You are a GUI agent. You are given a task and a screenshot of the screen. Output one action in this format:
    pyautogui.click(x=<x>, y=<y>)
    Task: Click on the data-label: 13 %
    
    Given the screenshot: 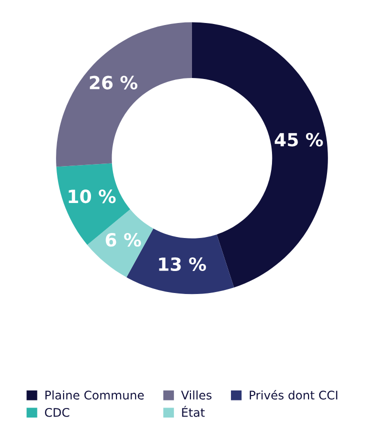 What is the action you would take?
    pyautogui.click(x=182, y=264)
    